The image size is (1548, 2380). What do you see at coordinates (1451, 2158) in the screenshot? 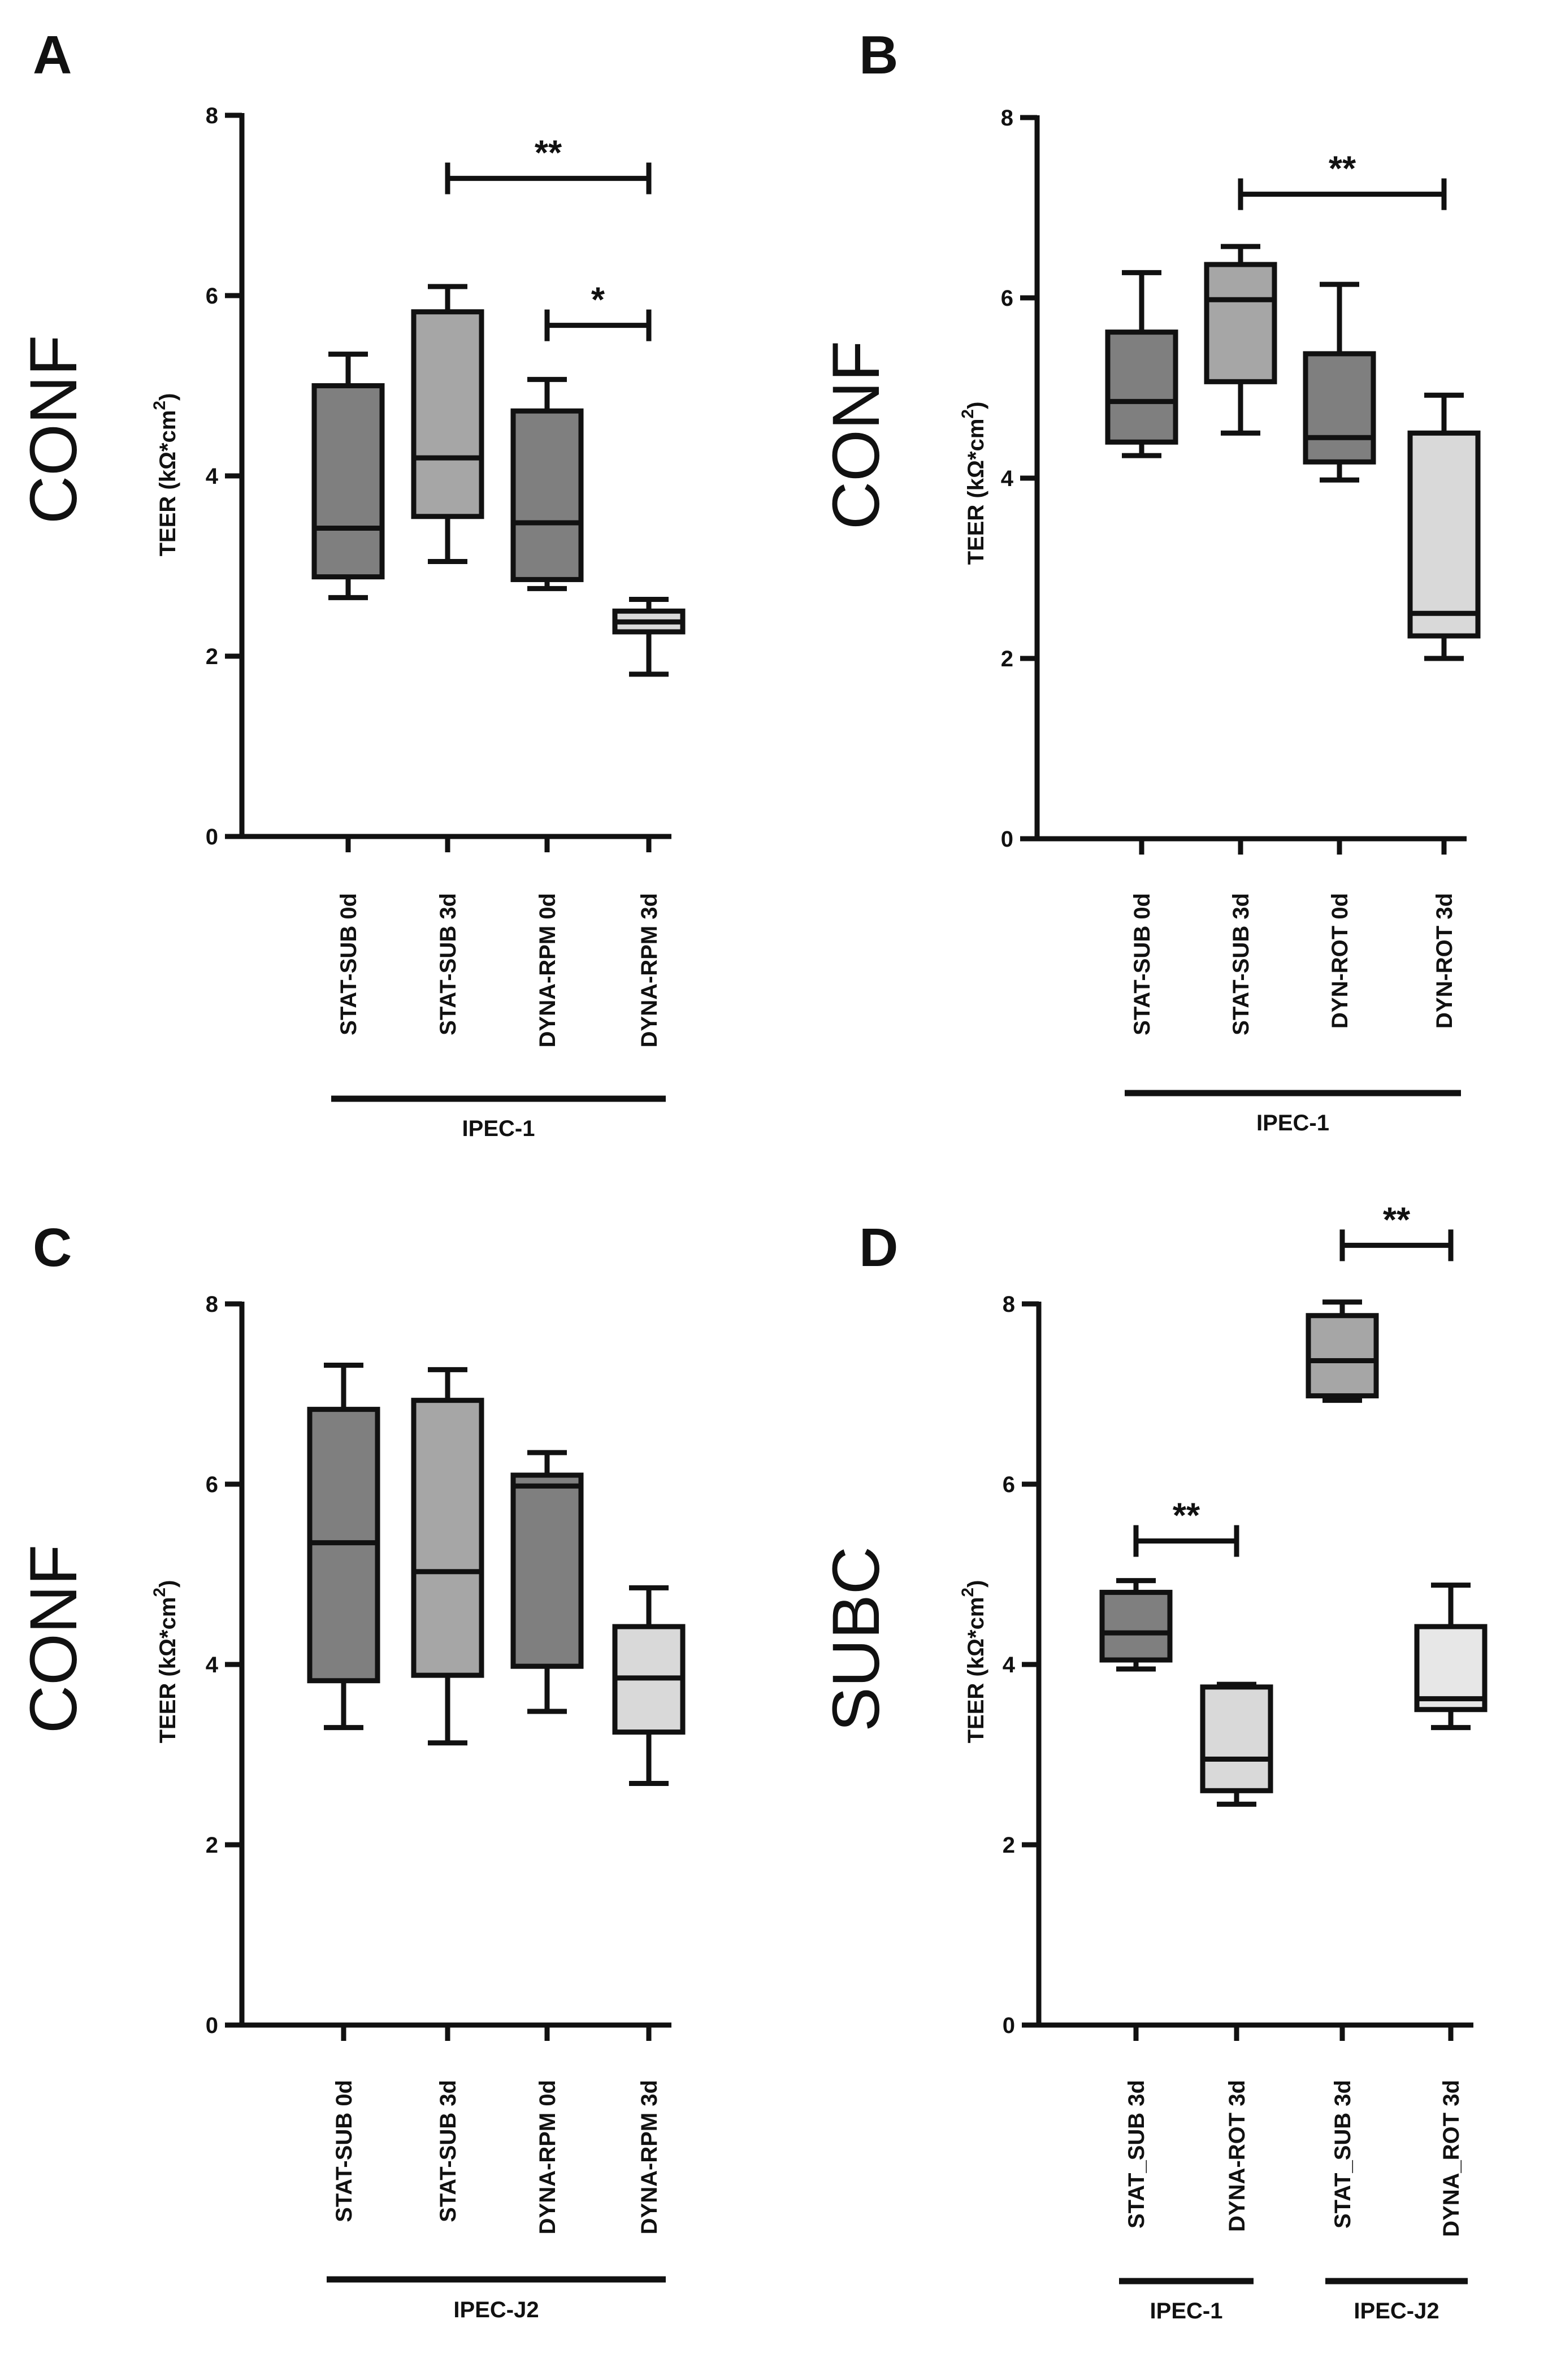
I see `x-tick-label: DYNA_ROT 3d` at bounding box center [1451, 2158].